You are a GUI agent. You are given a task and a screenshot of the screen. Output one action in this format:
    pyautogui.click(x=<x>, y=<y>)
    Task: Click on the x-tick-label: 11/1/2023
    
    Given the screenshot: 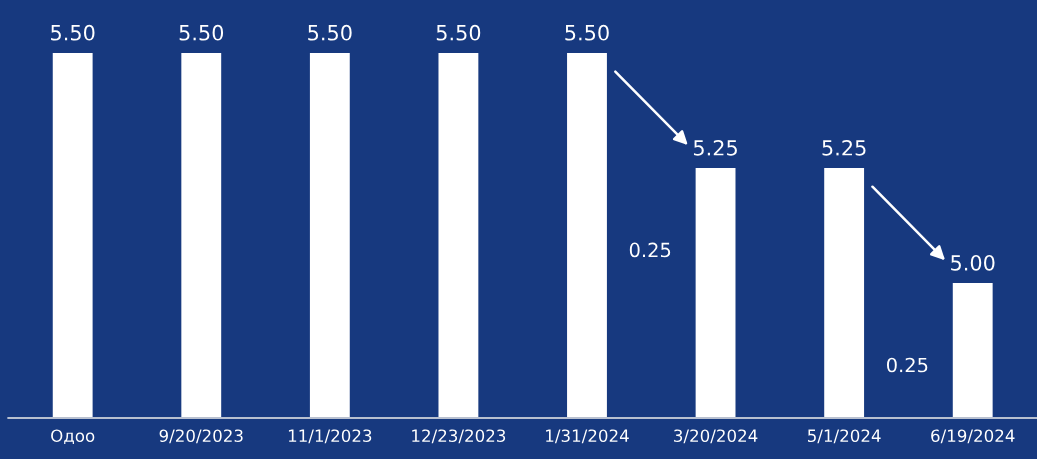 What is the action you would take?
    pyautogui.click(x=330, y=436)
    